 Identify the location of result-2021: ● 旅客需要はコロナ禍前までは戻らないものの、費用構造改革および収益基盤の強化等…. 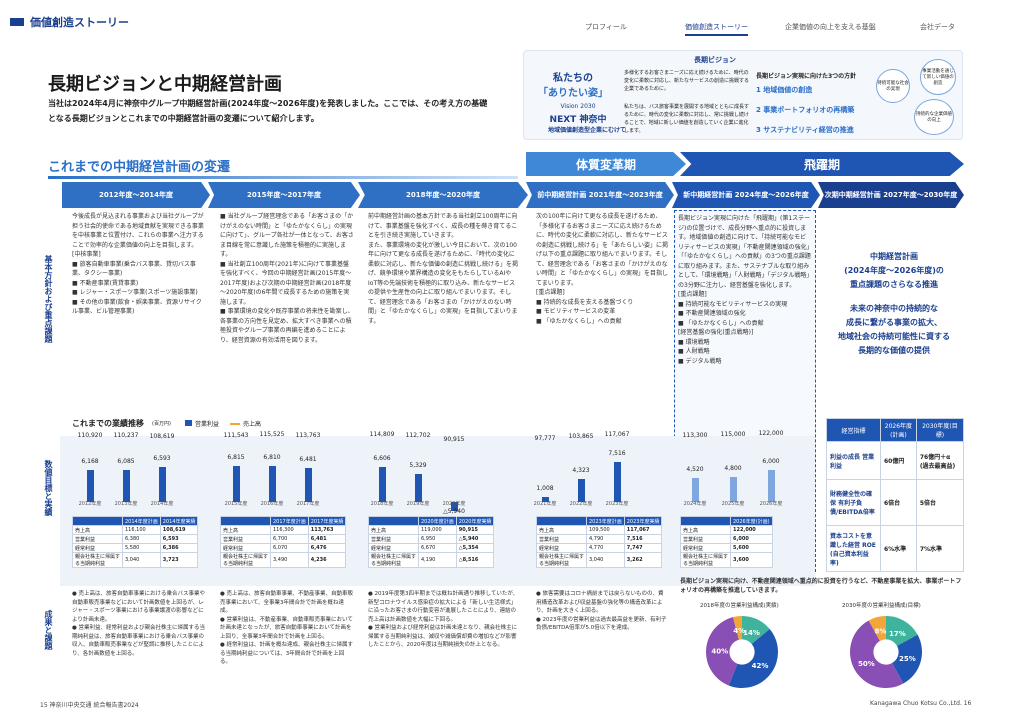
(601, 611).